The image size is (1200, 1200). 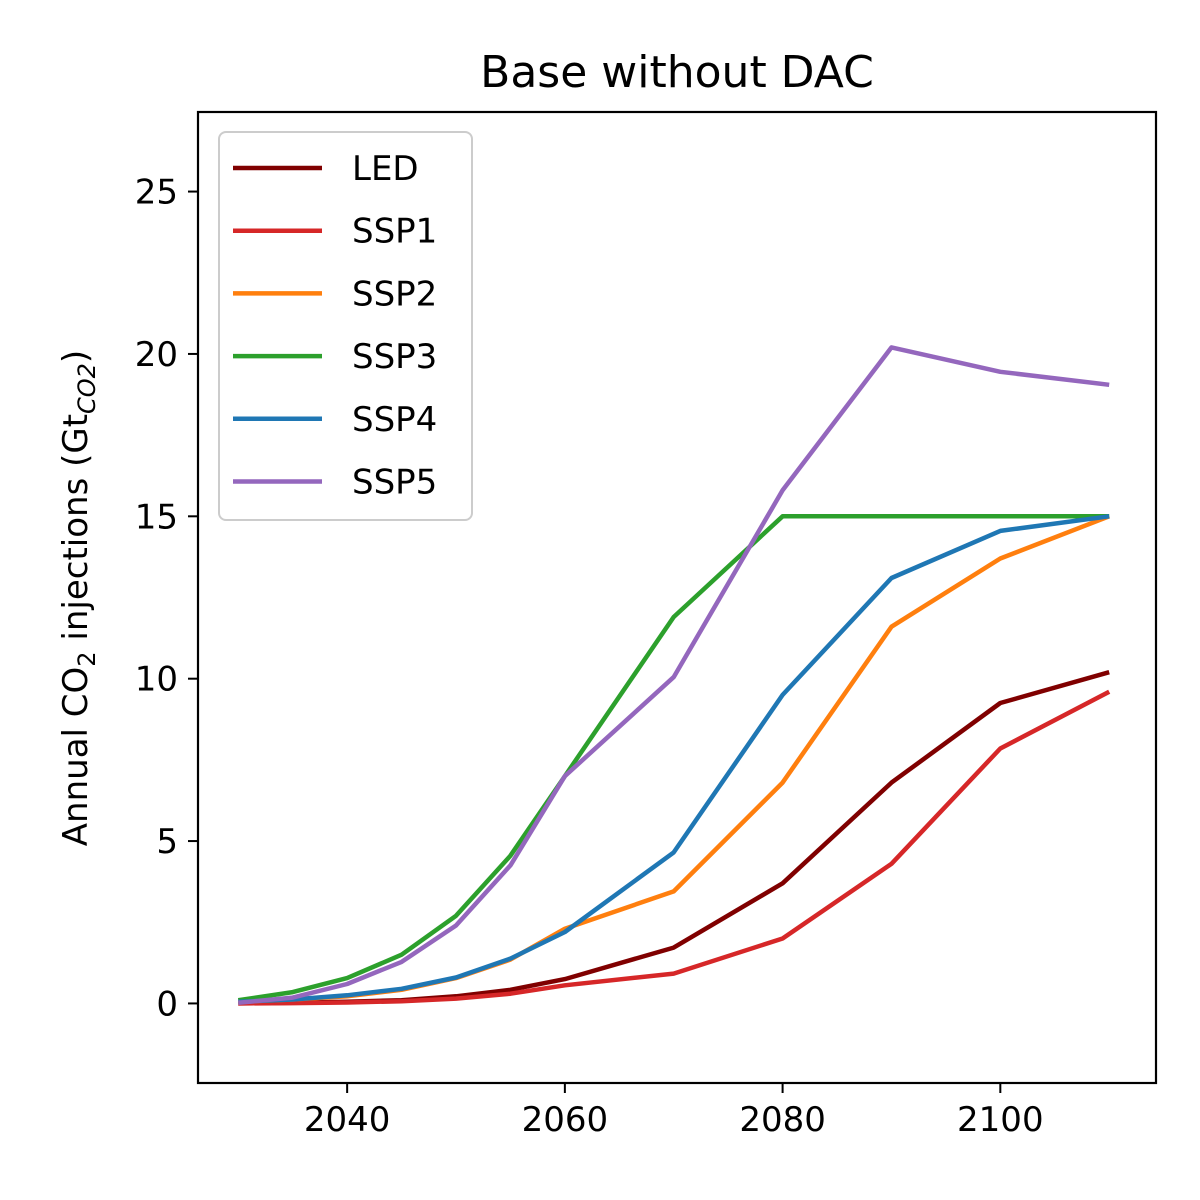 What do you see at coordinates (335, 232) in the screenshot?
I see `legend-item-ssp1: SSP1` at bounding box center [335, 232].